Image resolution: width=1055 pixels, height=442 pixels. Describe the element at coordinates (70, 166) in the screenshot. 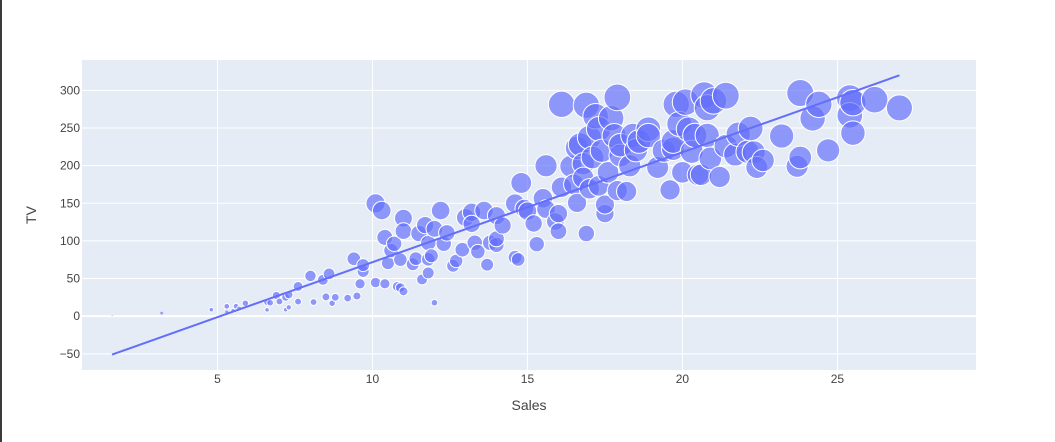

I see `y-tick-label: 200` at that location.